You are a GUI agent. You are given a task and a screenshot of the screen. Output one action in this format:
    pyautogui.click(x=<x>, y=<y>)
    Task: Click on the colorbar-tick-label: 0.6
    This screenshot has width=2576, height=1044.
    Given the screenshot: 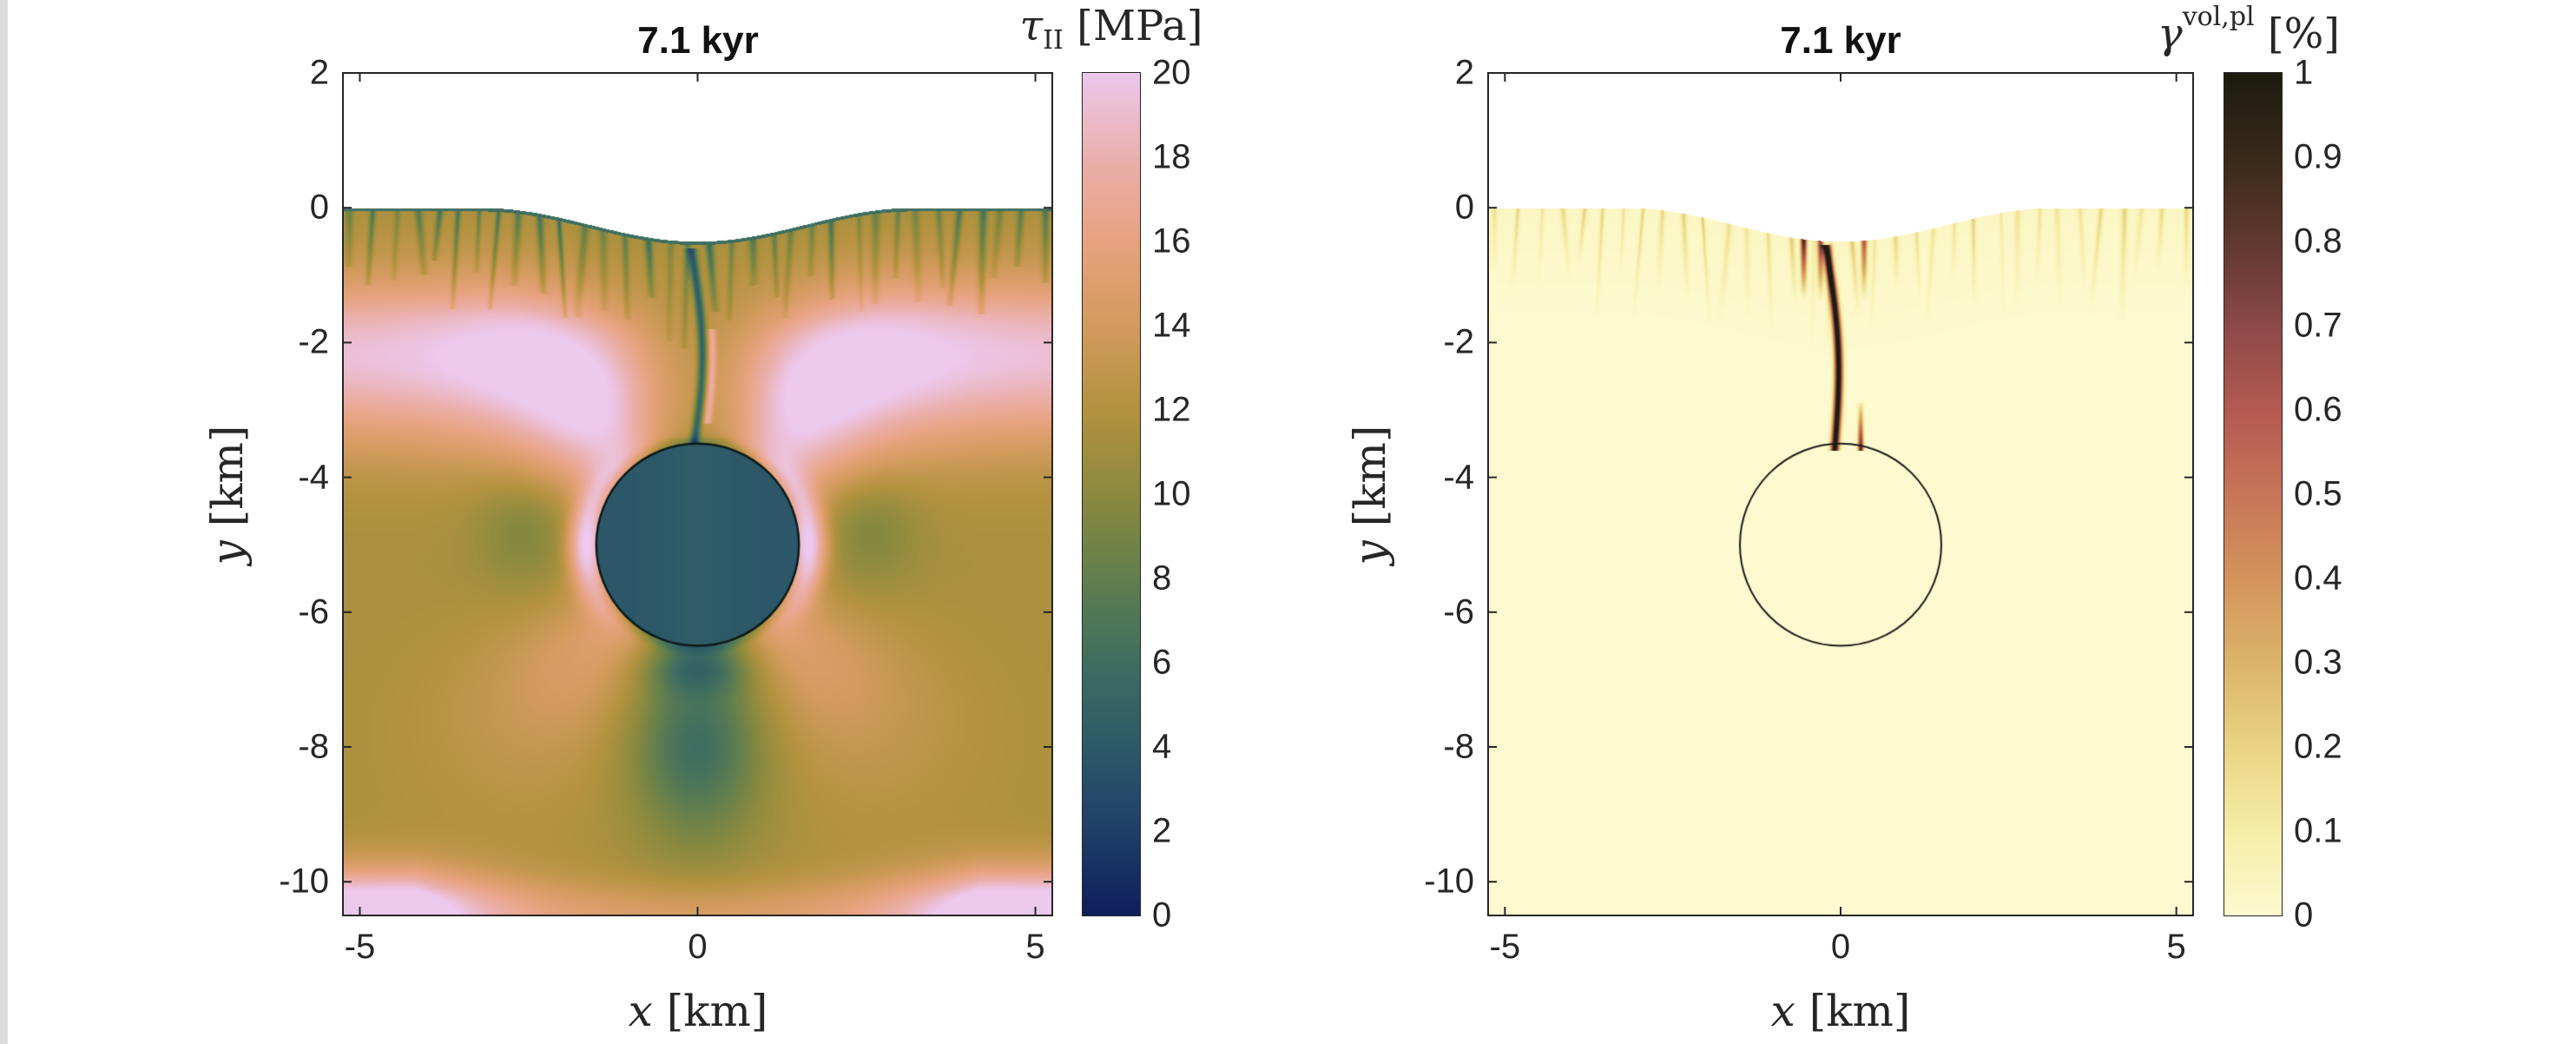 What is the action you would take?
    pyautogui.click(x=2318, y=409)
    